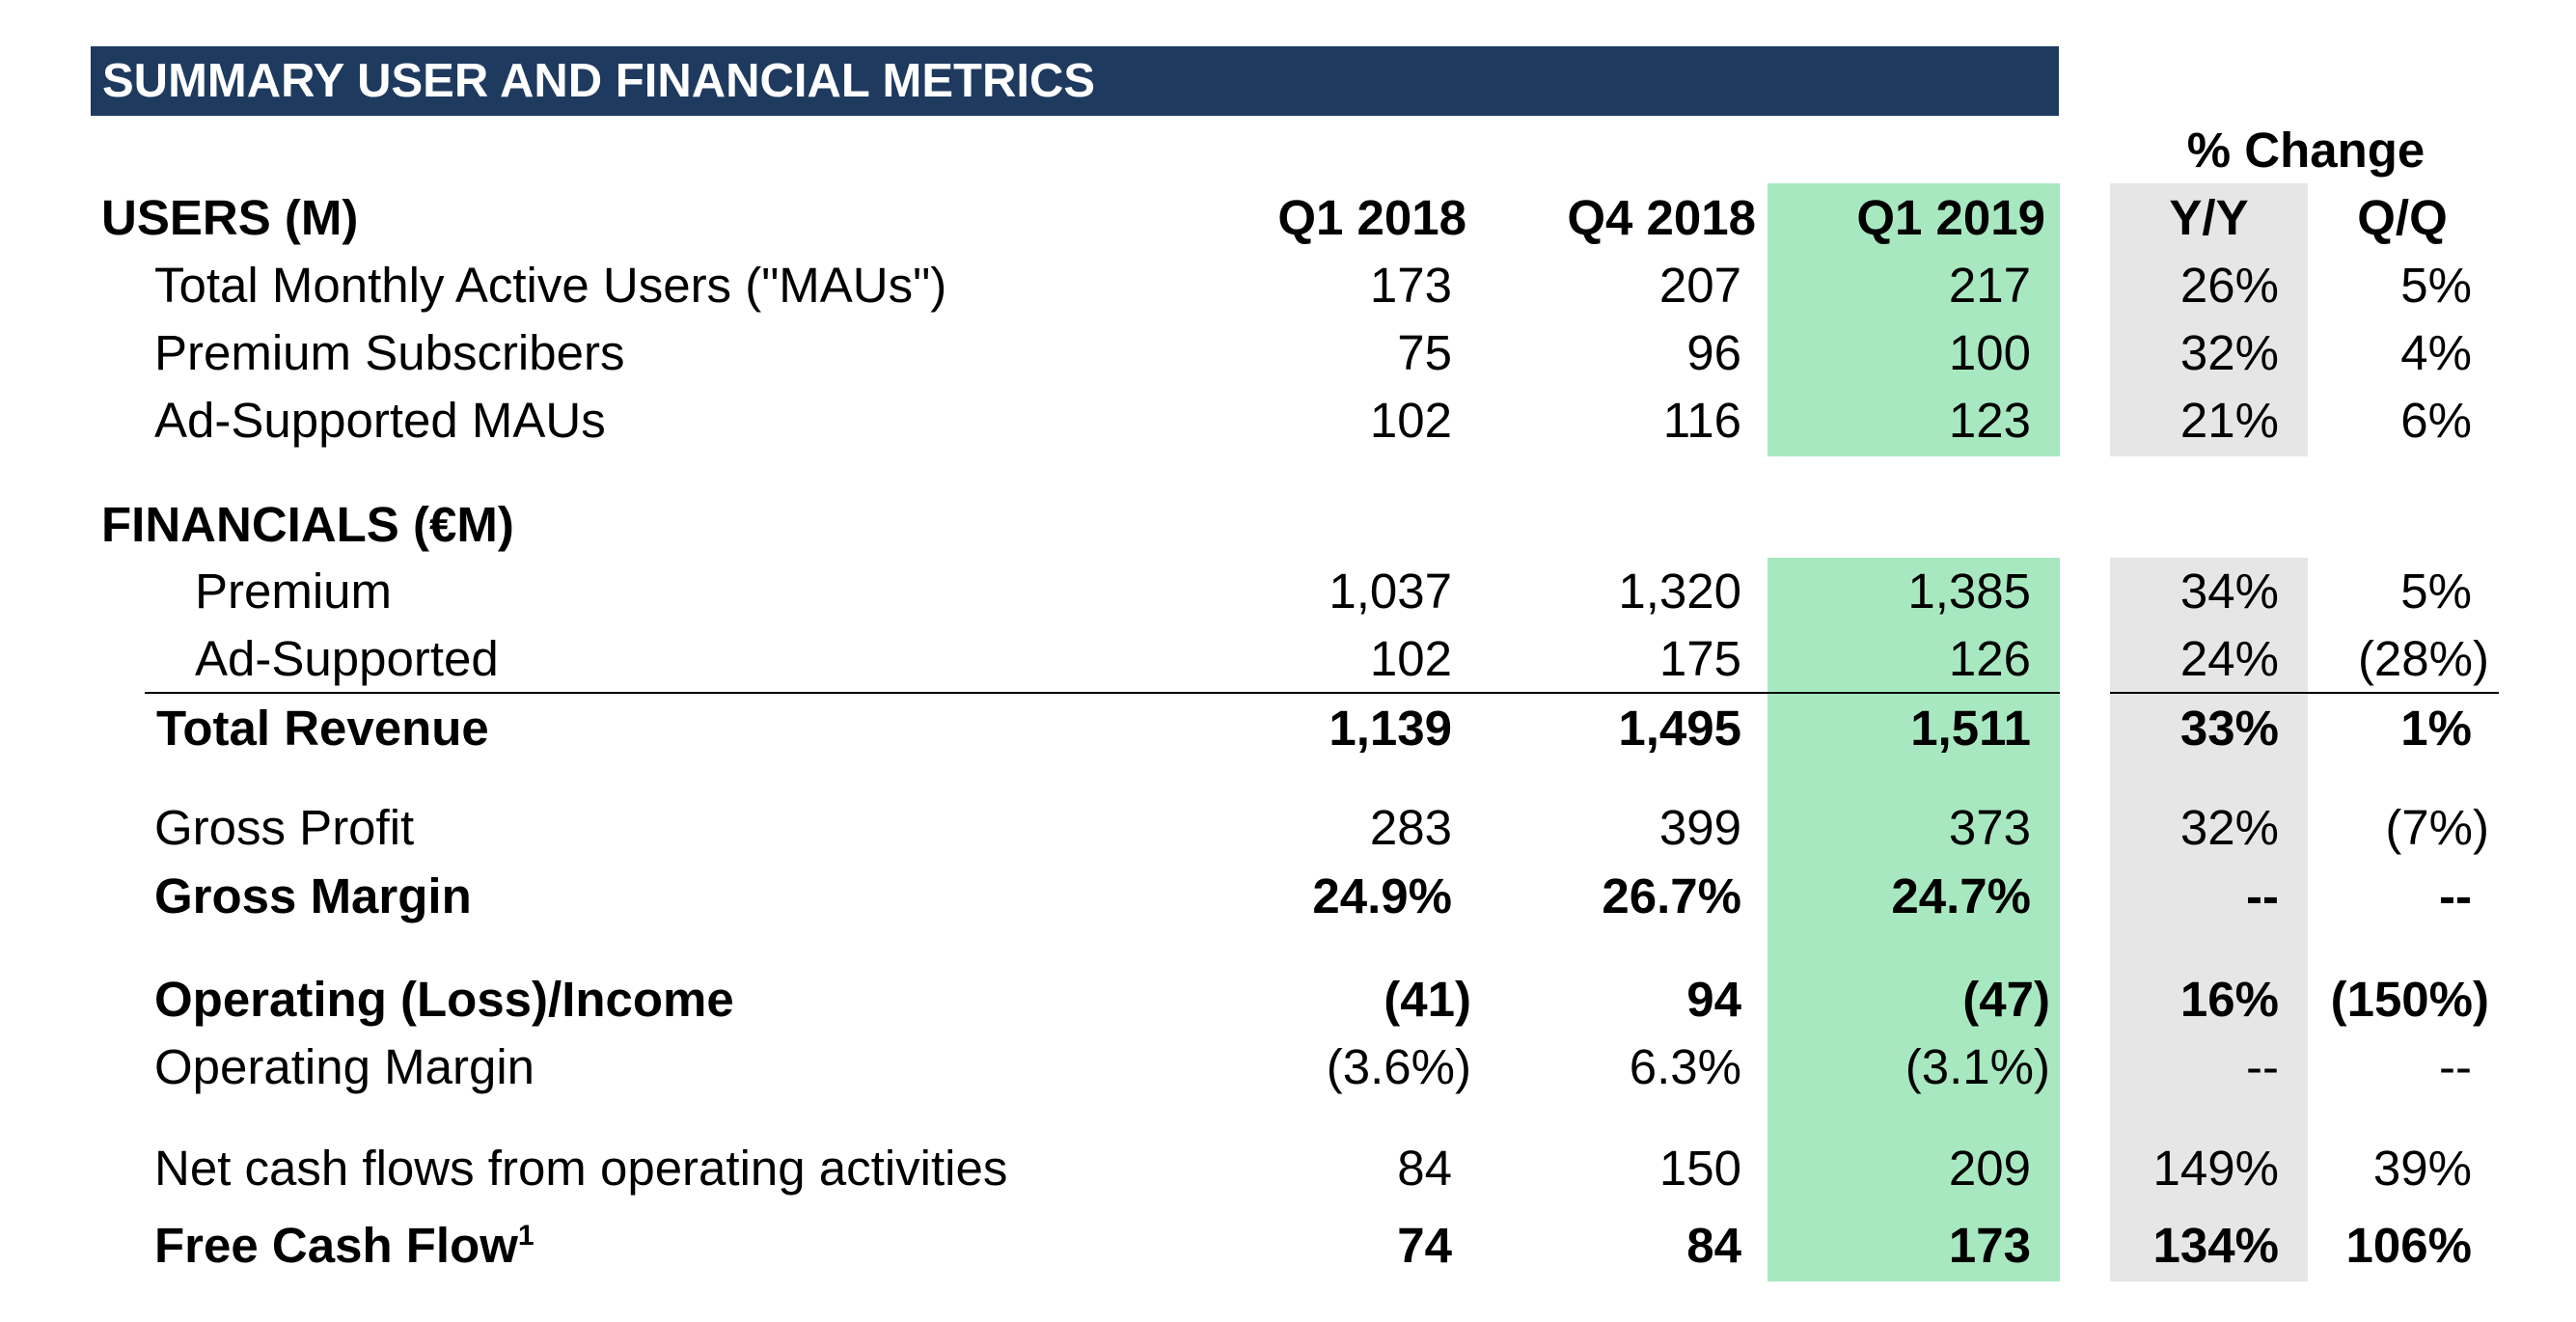 The height and width of the screenshot is (1322, 2576). I want to click on cell-qq: 1%, so click(2436, 728).